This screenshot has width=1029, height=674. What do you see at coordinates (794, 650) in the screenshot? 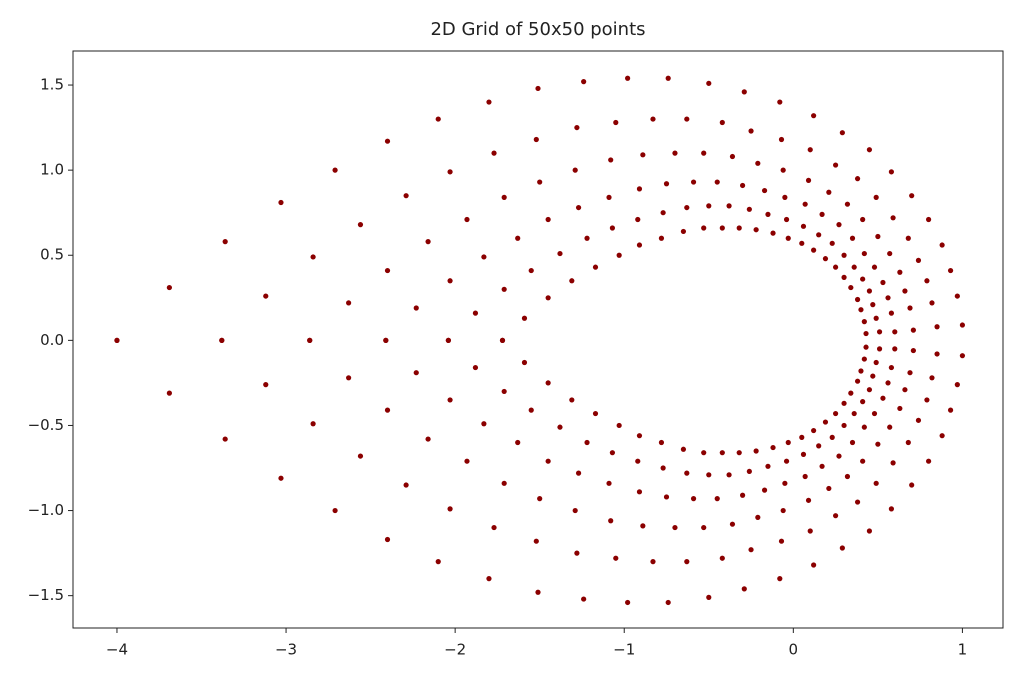
I see `x-tick-label: 0` at bounding box center [794, 650].